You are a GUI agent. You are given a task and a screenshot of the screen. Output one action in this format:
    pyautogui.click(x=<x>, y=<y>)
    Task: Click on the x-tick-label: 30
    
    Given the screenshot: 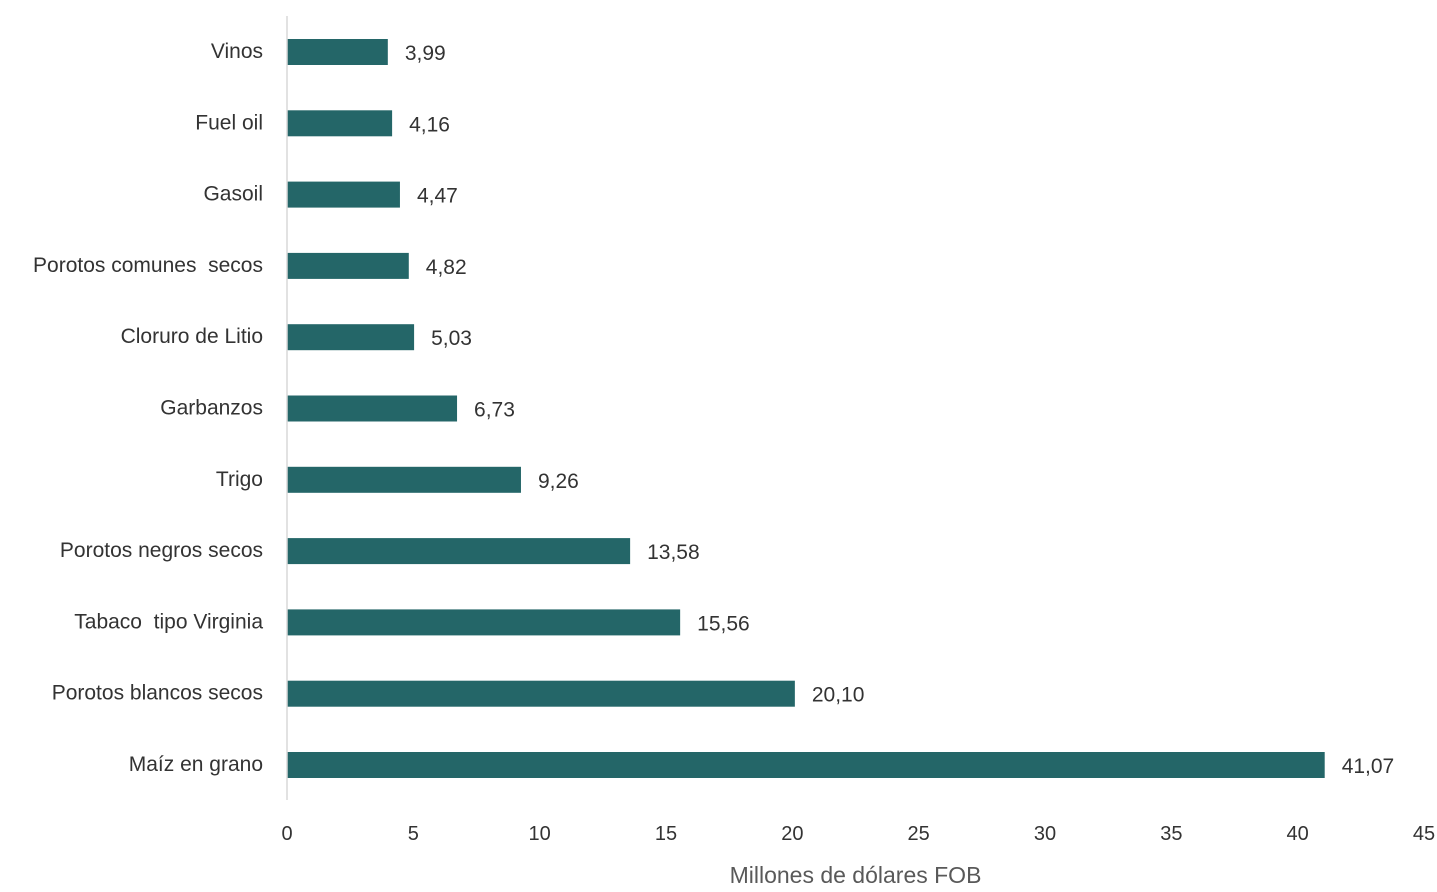 What is the action you would take?
    pyautogui.click(x=1045, y=834)
    